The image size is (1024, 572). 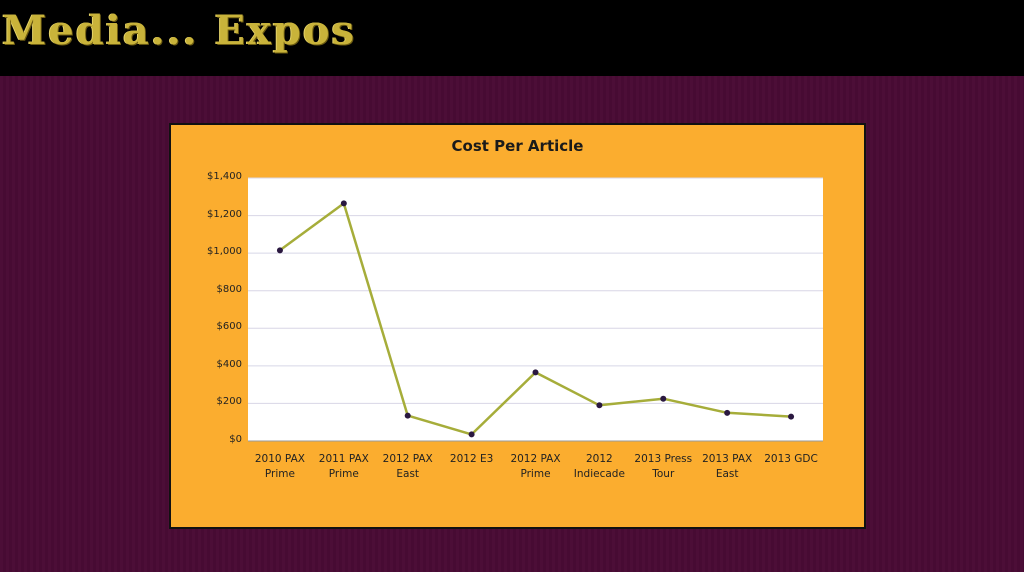 What do you see at coordinates (727, 466) in the screenshot?
I see `x-tick-label: 2013 PAX East` at bounding box center [727, 466].